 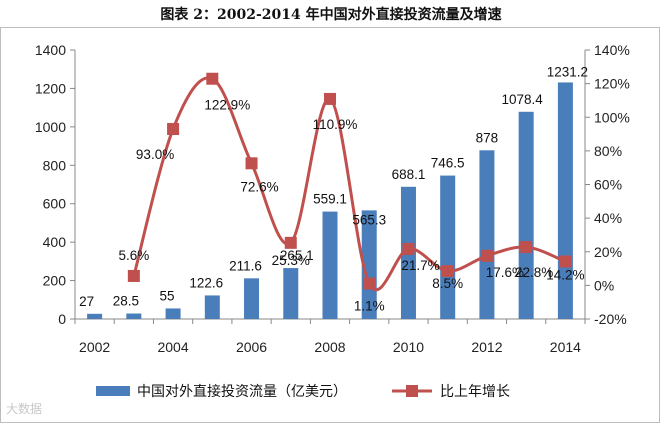 I want to click on y-left-tick-label: 1400, so click(x=50, y=50).